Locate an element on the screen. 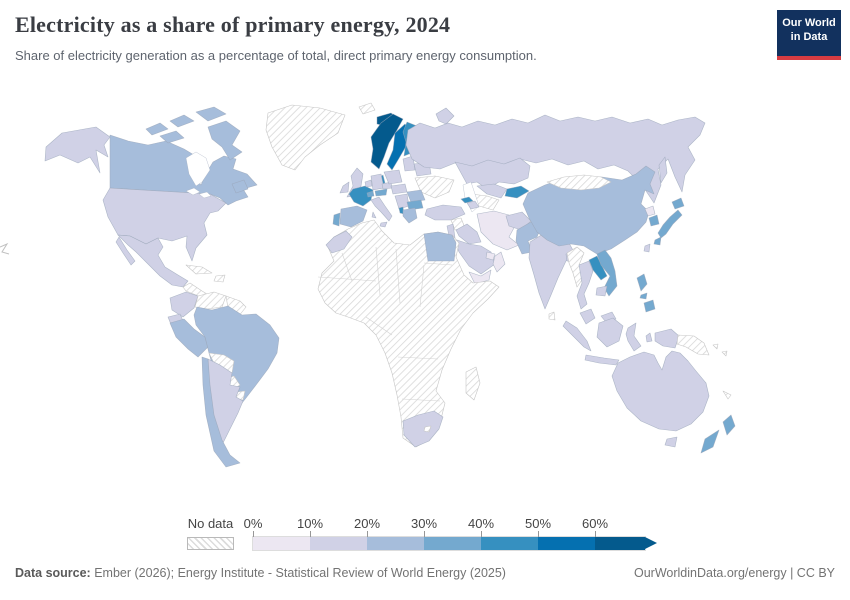 This screenshot has height=600, width=850. legend-tick-label: 60% is located at coordinates (595, 523).